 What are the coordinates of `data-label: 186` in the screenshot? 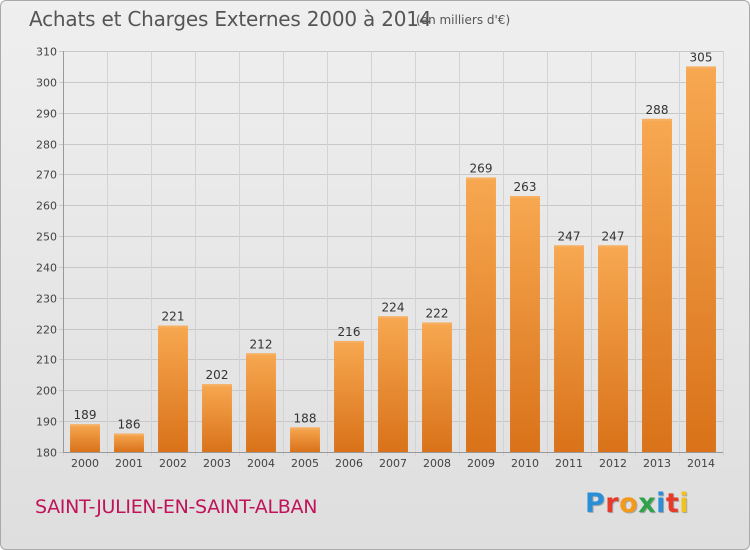 It's located at (129, 424).